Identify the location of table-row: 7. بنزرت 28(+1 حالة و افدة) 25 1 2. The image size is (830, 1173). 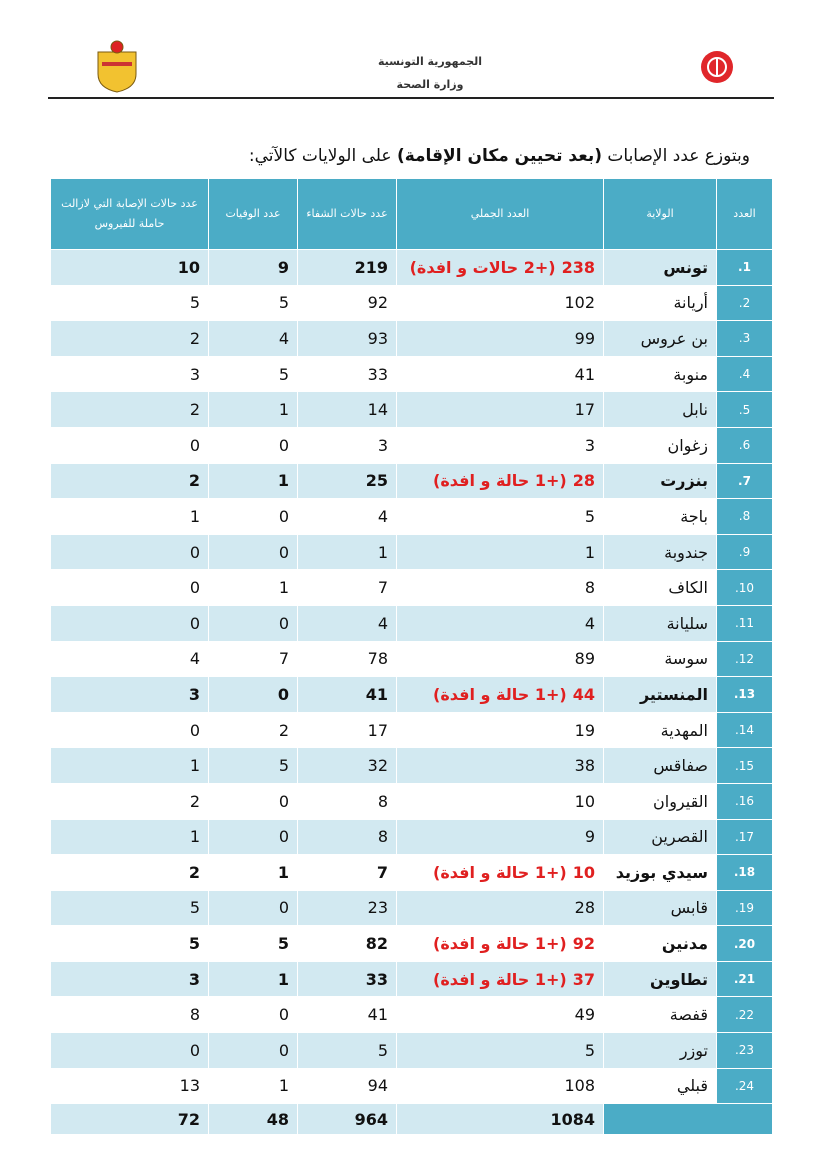
(411, 481).